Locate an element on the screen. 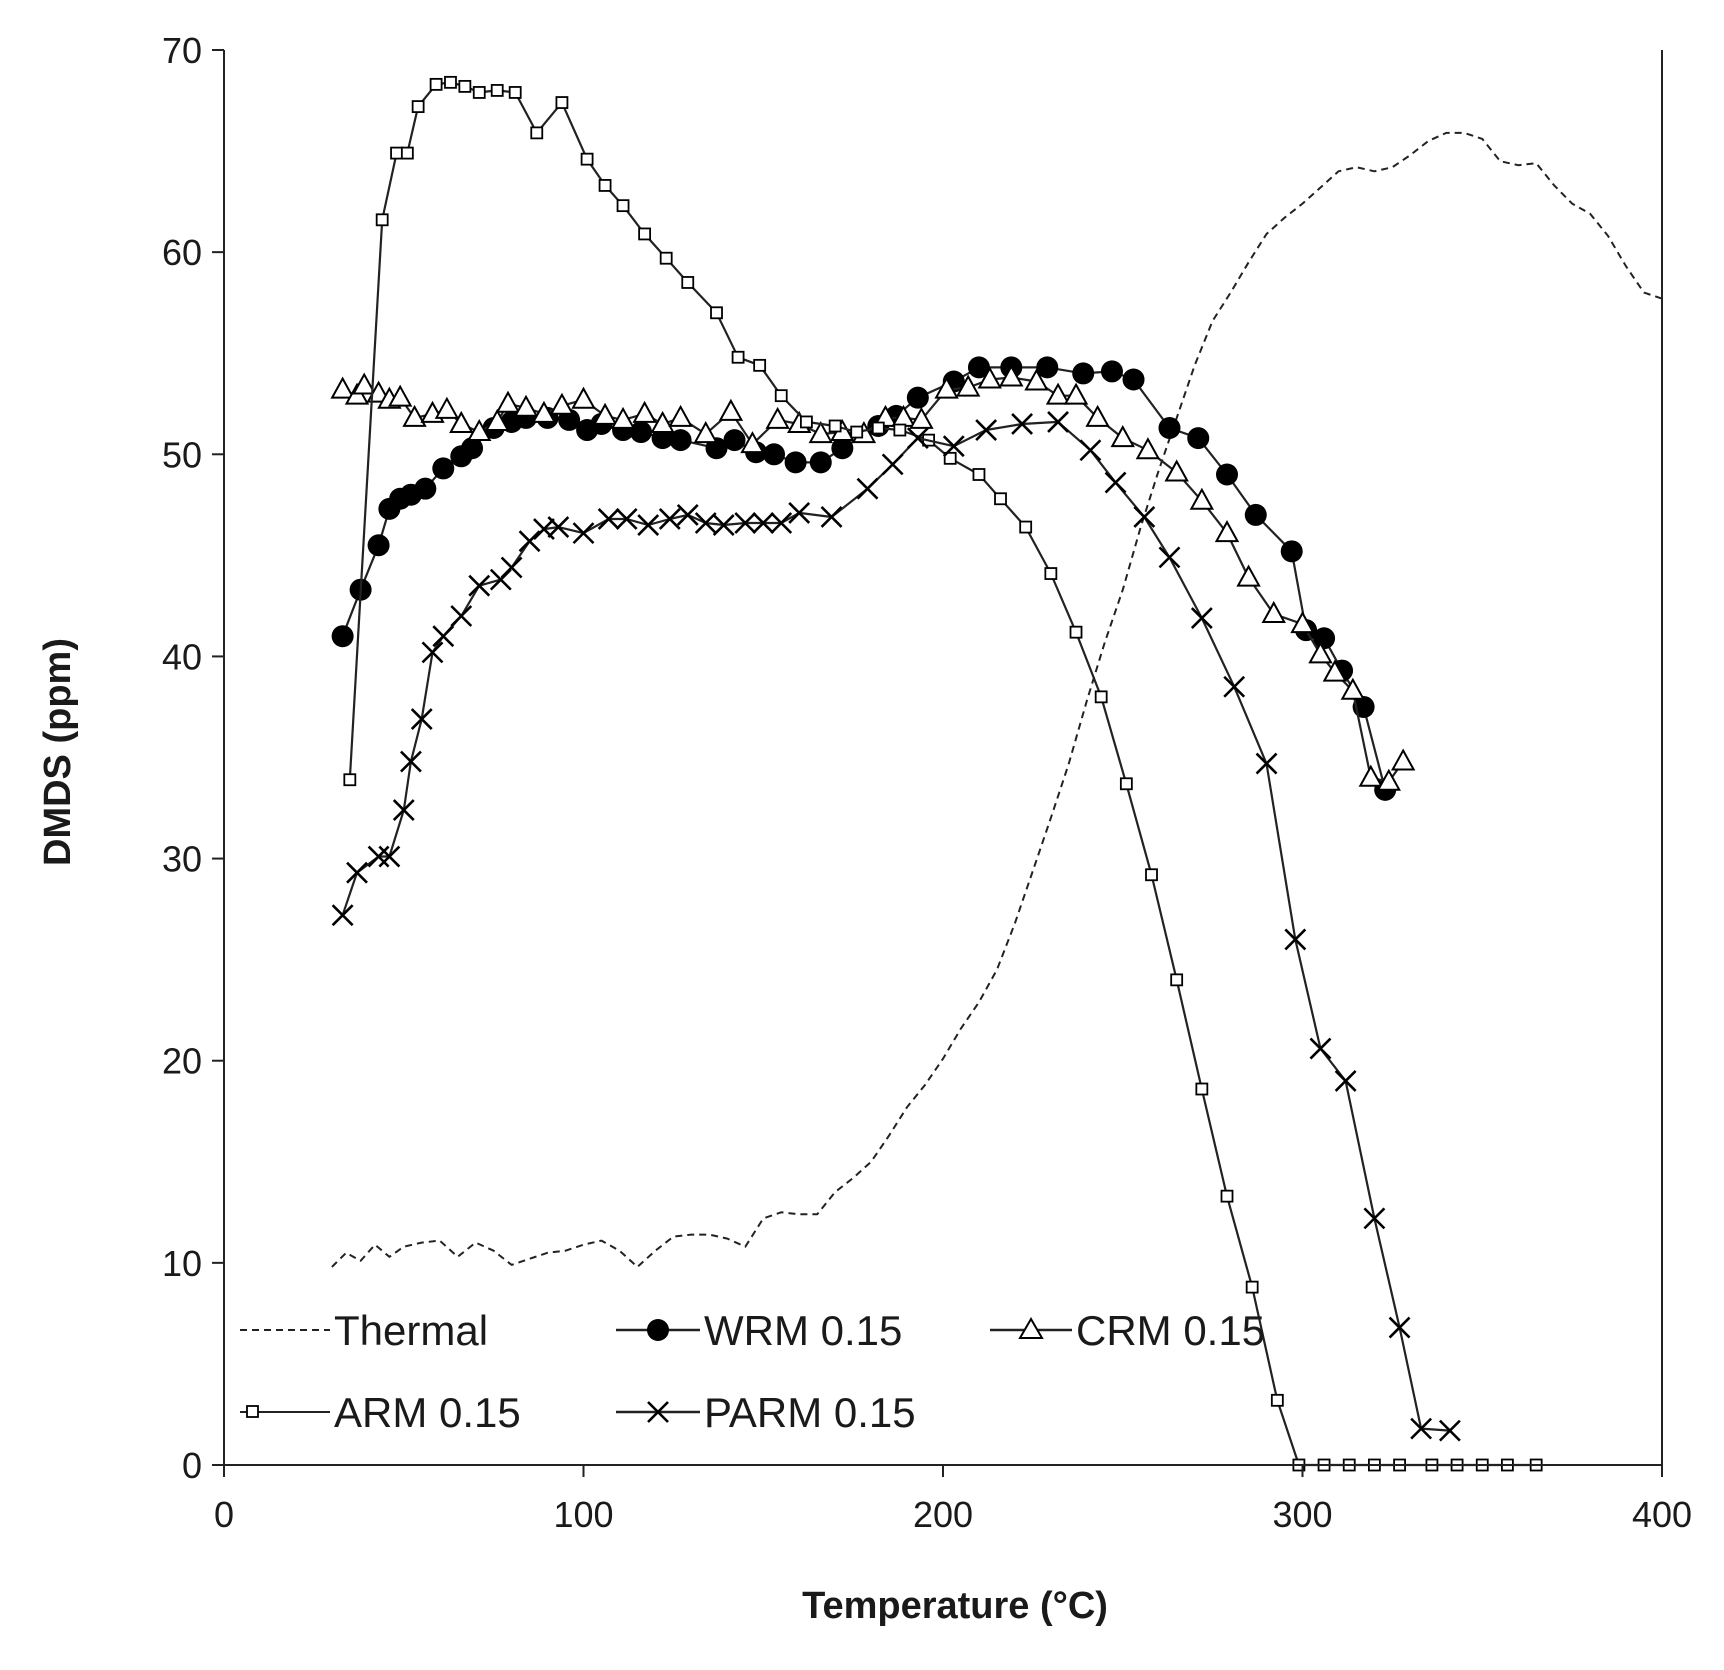 This screenshot has height=1670, width=1724. y-tick-label: 20 is located at coordinates (182, 1061).